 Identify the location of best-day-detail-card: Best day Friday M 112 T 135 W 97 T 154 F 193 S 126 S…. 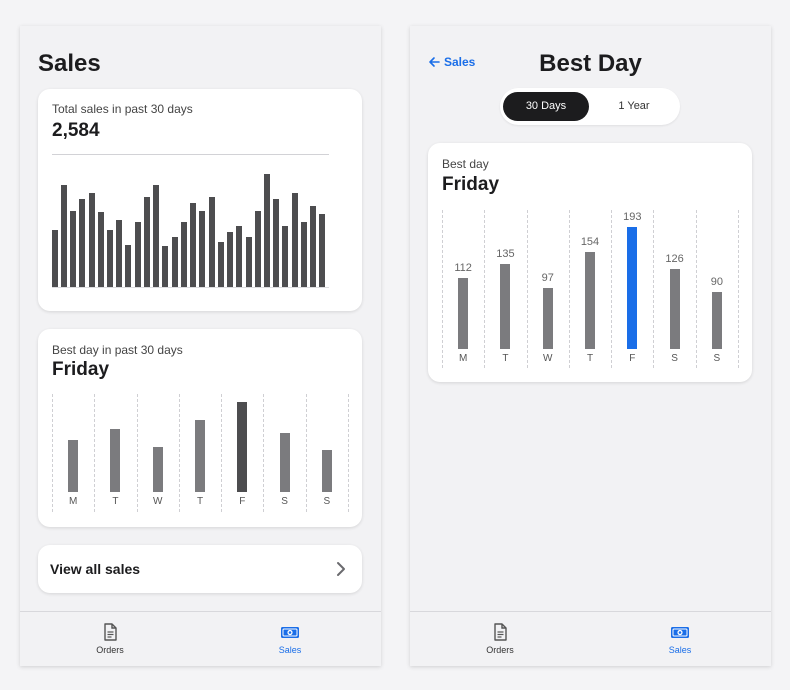
(590, 262).